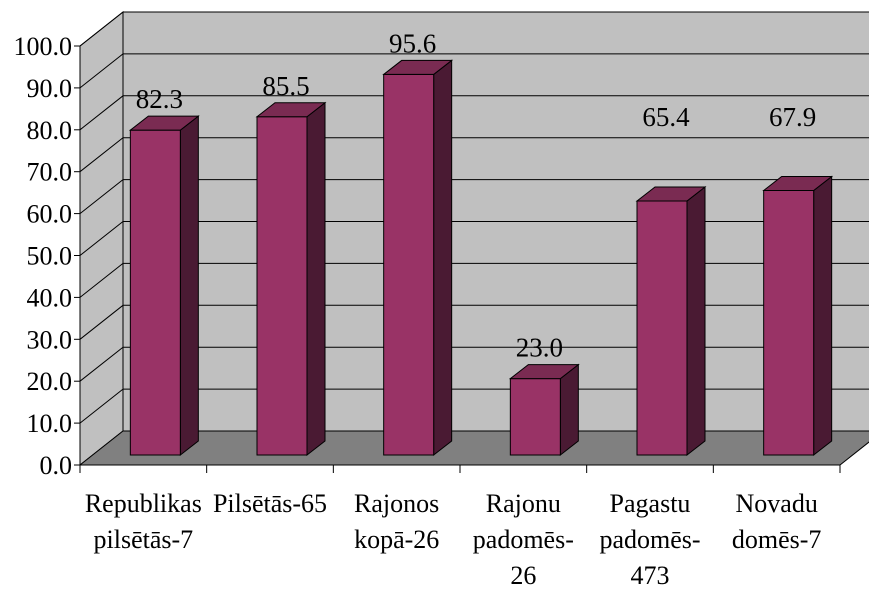 Image resolution: width=869 pixels, height=600 pixels. Describe the element at coordinates (159, 99) in the screenshot. I see `data-label: 82.3` at that location.